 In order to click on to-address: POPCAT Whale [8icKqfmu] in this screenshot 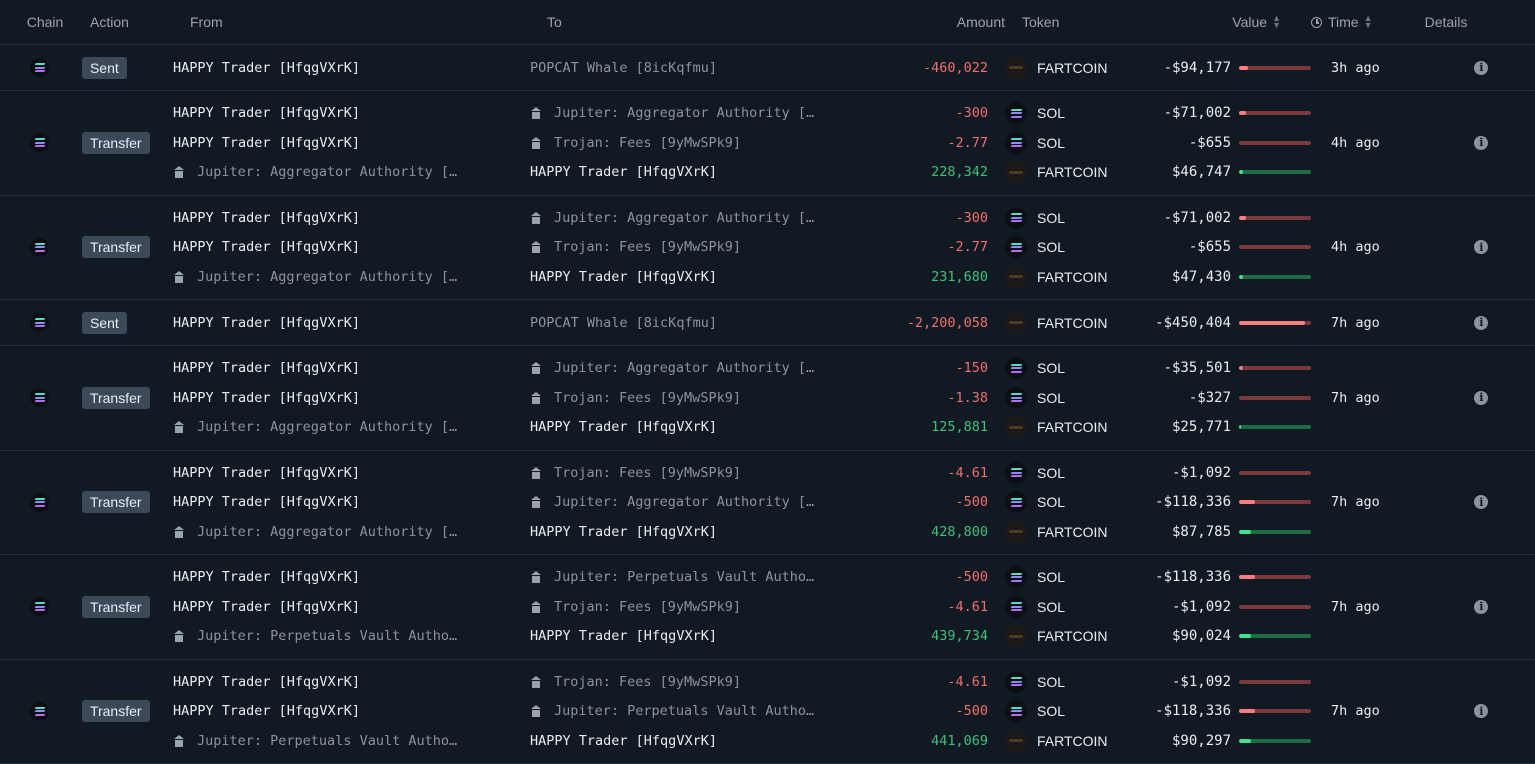, I will do `click(689, 68)`.